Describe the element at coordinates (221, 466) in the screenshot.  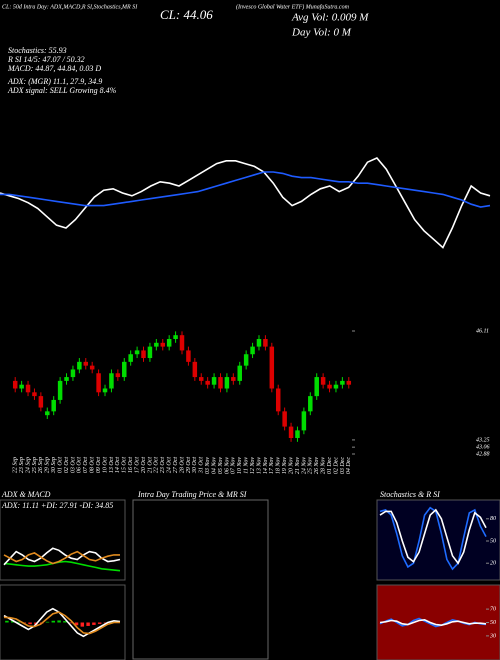
I see `x-tick-label: 05 Nov` at that location.